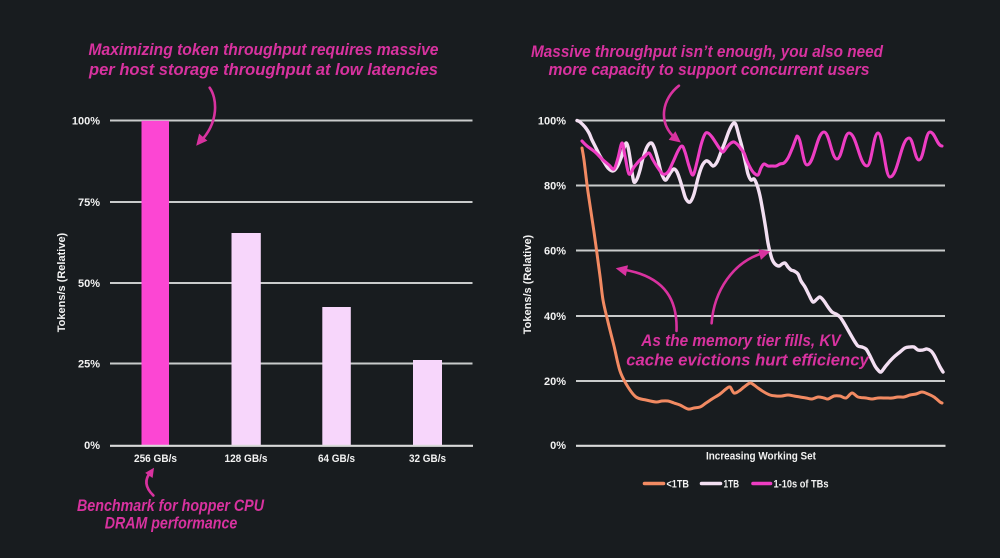  Describe the element at coordinates (555, 382) in the screenshot. I see `svg-text: 20%` at that location.